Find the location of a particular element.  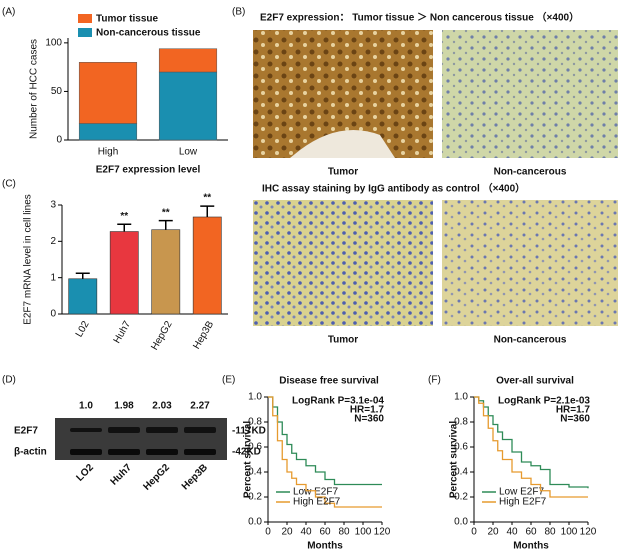

x-tick-label: L02 is located at coordinates (83, 329).